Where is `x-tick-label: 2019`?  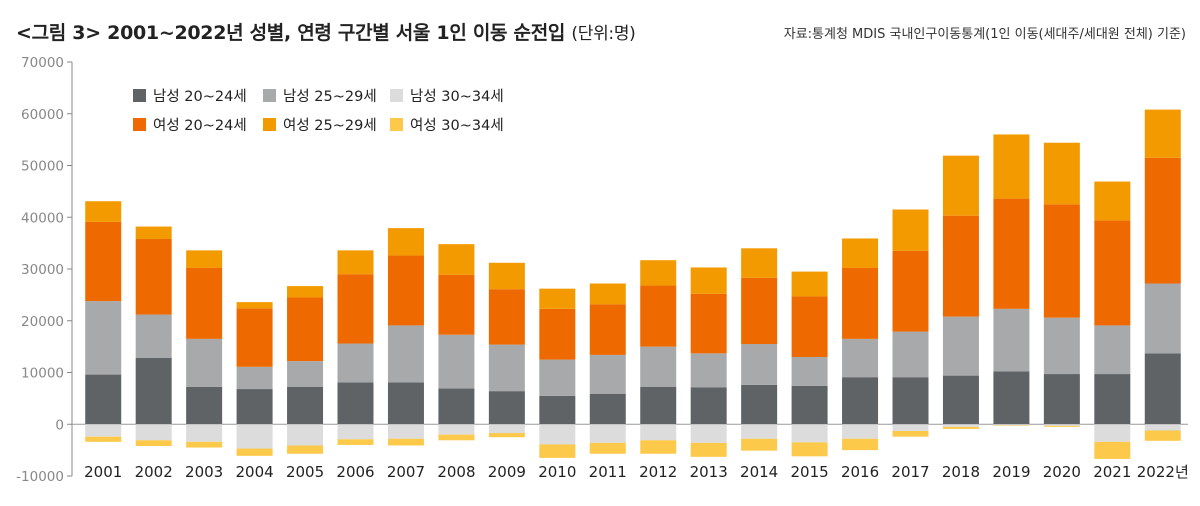
x-tick-label: 2019 is located at coordinates (1011, 472).